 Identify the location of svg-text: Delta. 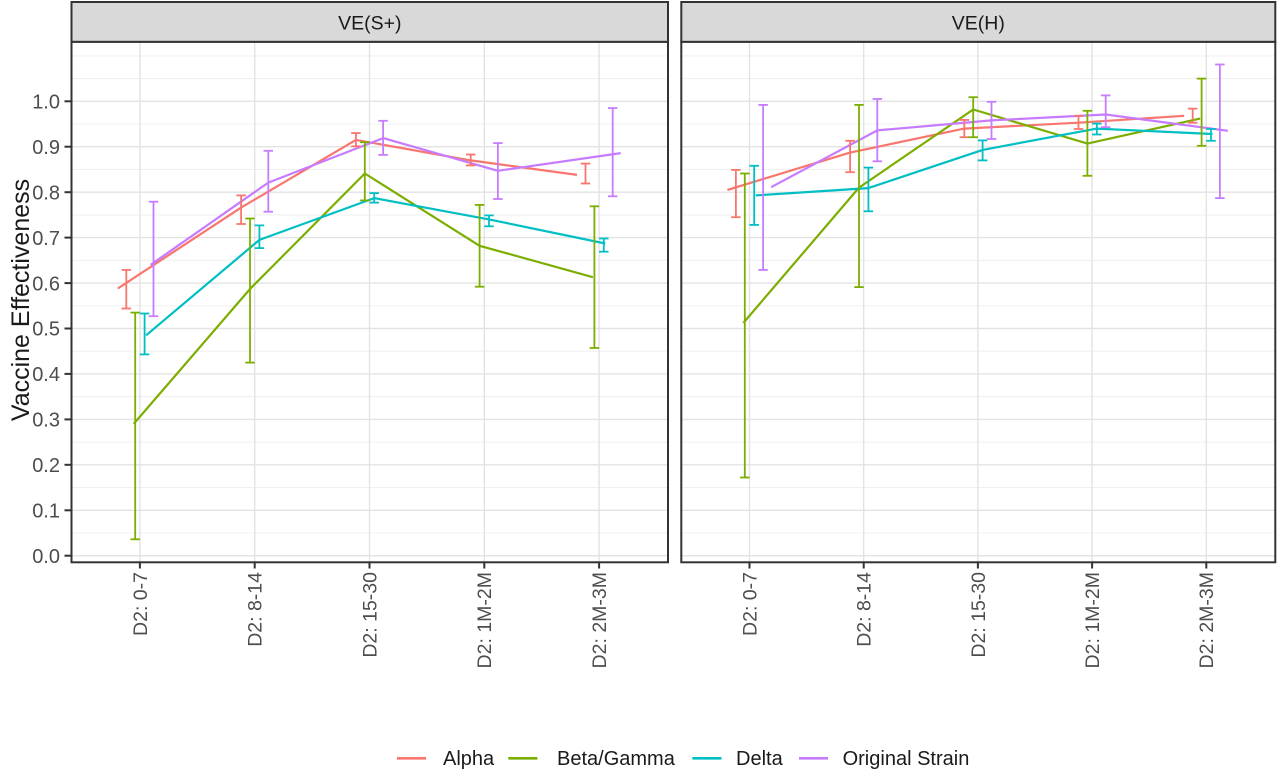
(760, 759).